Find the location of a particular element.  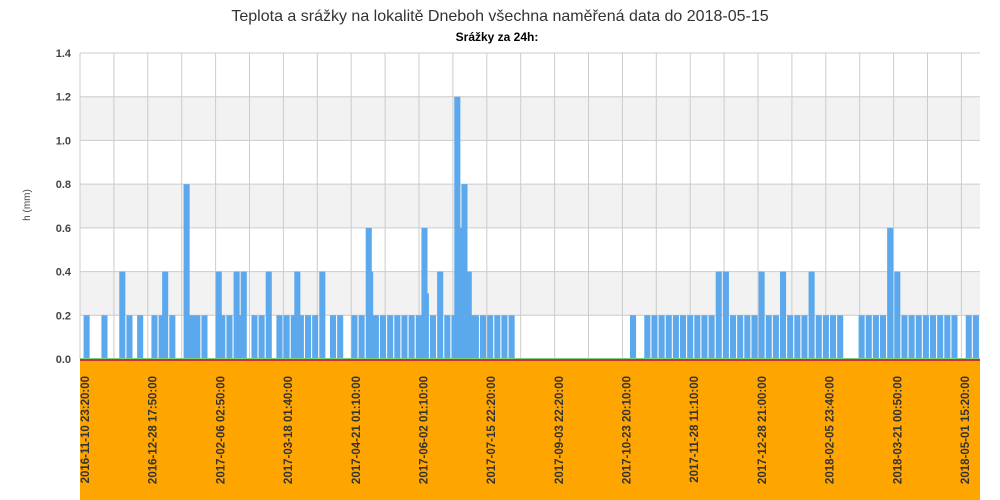

x-tick-label: 2017-03-18 01:40:00 is located at coordinates (289, 430).